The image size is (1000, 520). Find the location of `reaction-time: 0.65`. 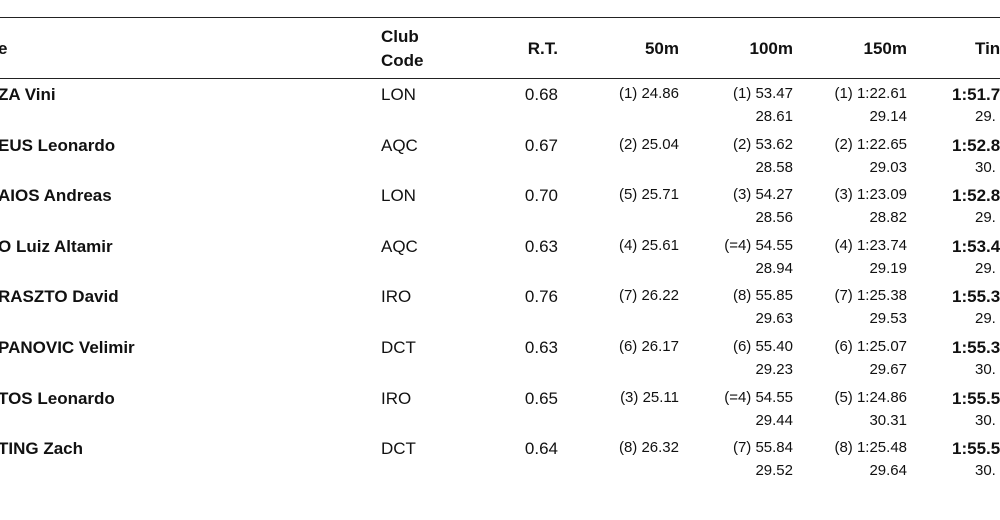

reaction-time: 0.65 is located at coordinates (541, 398).